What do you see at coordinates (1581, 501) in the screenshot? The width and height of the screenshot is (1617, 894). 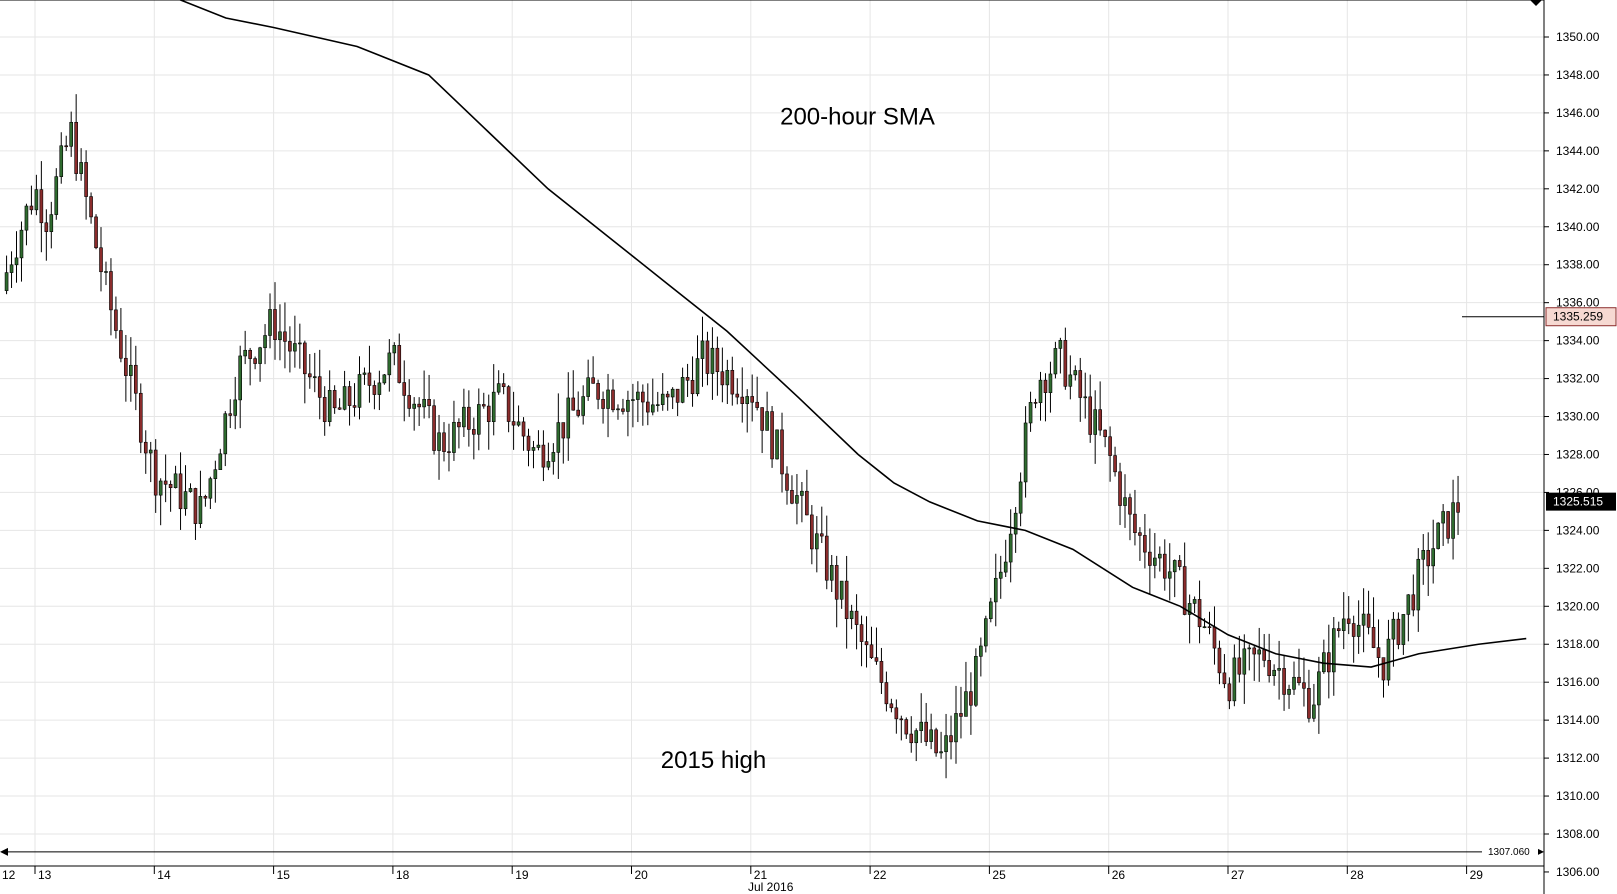 I see `sma-price-box` at bounding box center [1581, 501].